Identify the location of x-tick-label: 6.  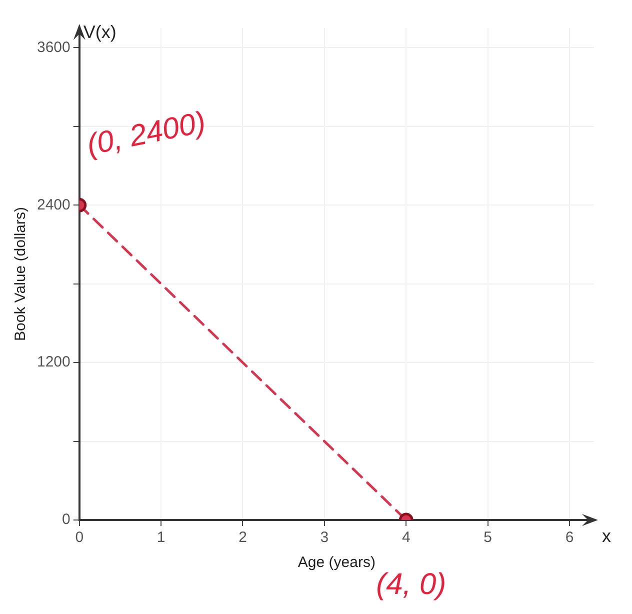
(569, 537).